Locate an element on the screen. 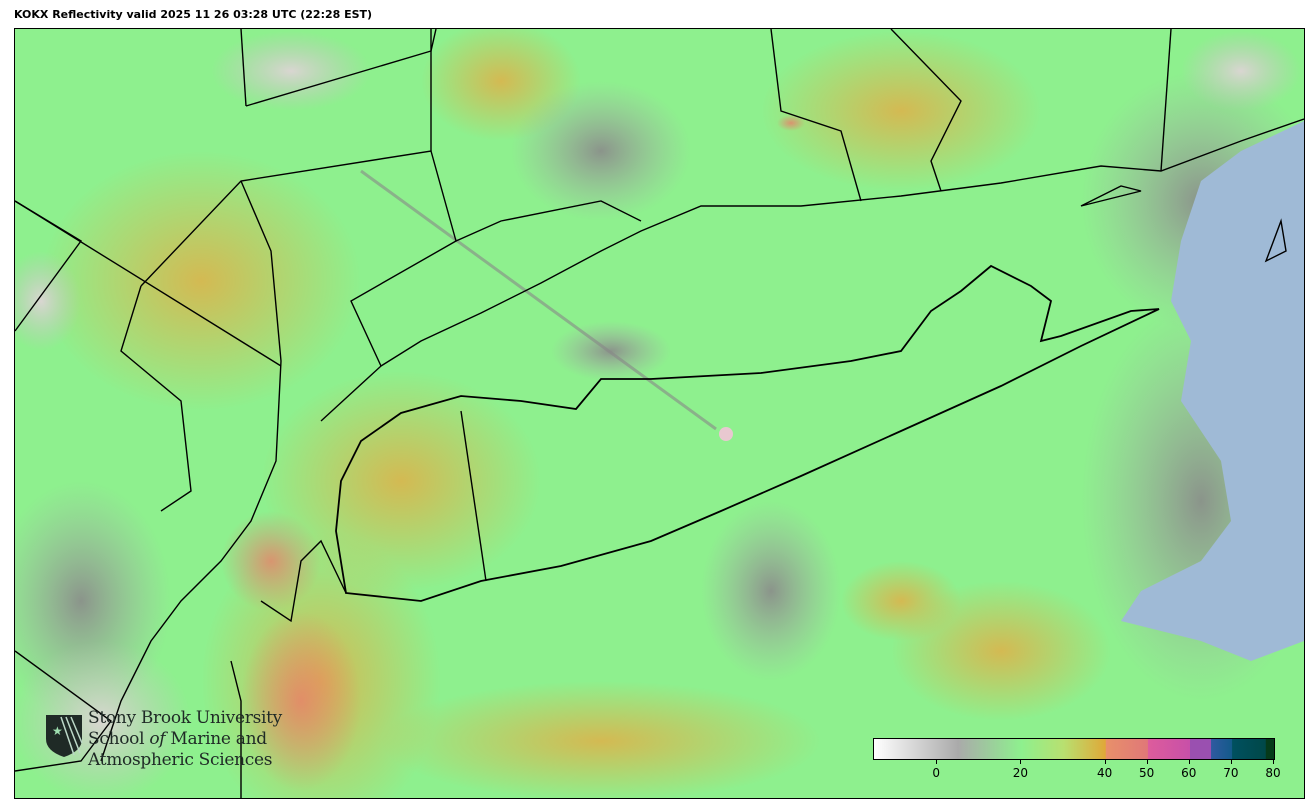  sbu-shield-star-icon: ★ is located at coordinates (64, 736).